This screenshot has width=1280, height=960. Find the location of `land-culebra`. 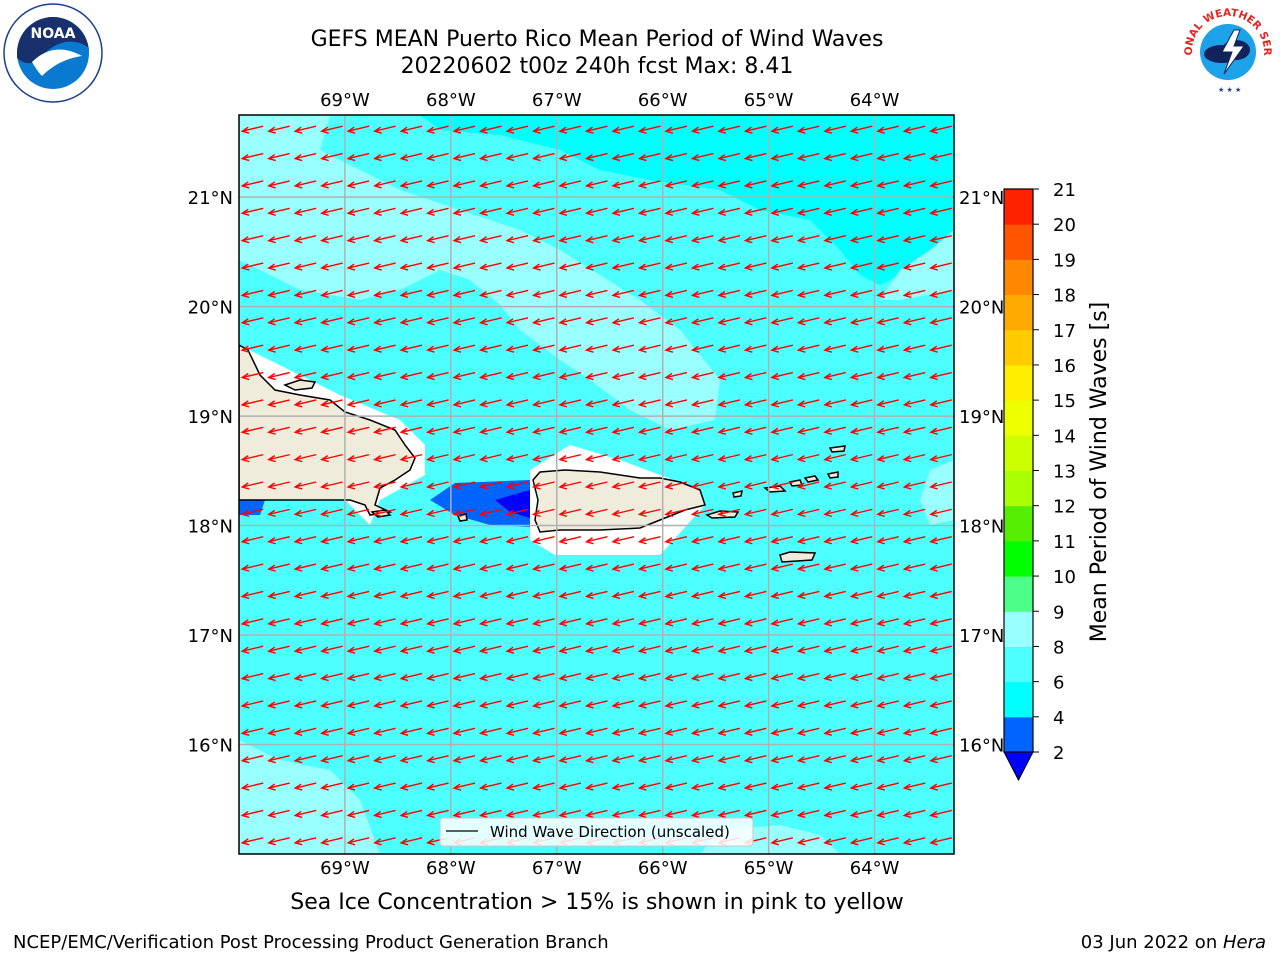

land-culebra is located at coordinates (737, 494).